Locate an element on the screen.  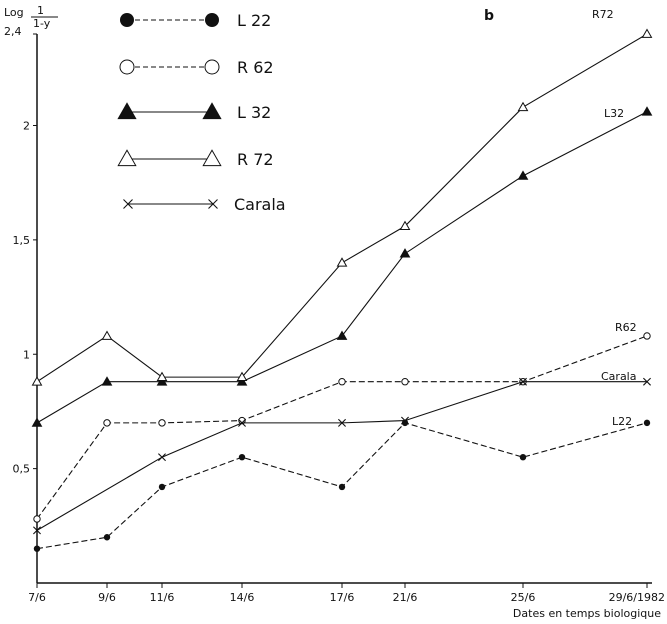
y-tick-label: 1 is located at coordinates (26, 354).